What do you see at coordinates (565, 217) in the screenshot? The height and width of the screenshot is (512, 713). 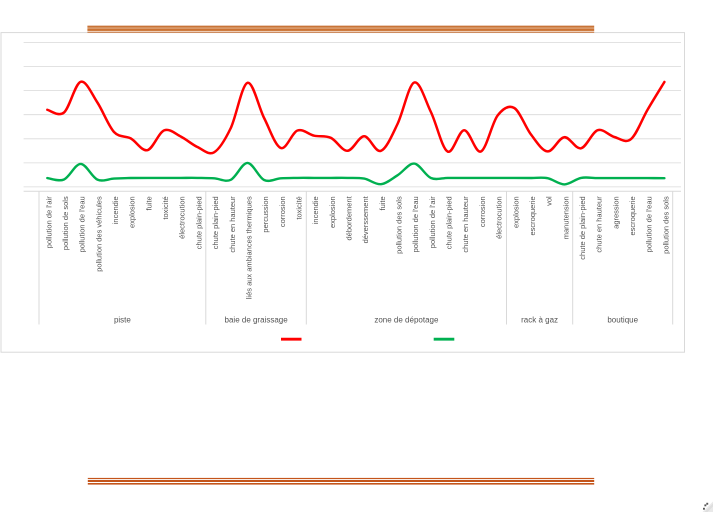 I see `svg-text: manutension` at bounding box center [565, 217].